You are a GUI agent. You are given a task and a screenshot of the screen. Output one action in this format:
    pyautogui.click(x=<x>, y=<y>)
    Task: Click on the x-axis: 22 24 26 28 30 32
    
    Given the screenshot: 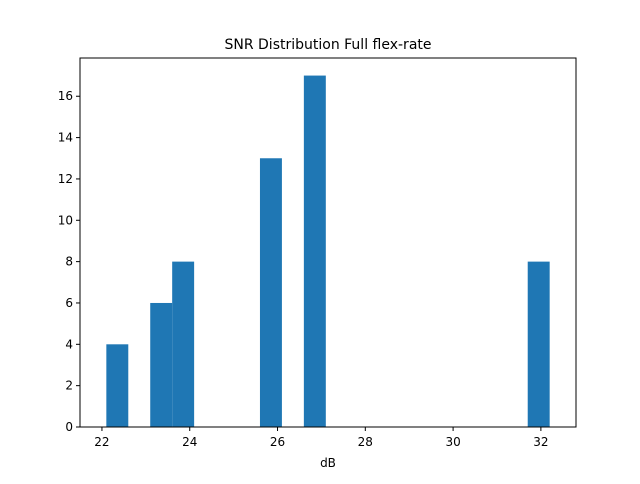 What is the action you would take?
    pyautogui.click(x=321, y=438)
    